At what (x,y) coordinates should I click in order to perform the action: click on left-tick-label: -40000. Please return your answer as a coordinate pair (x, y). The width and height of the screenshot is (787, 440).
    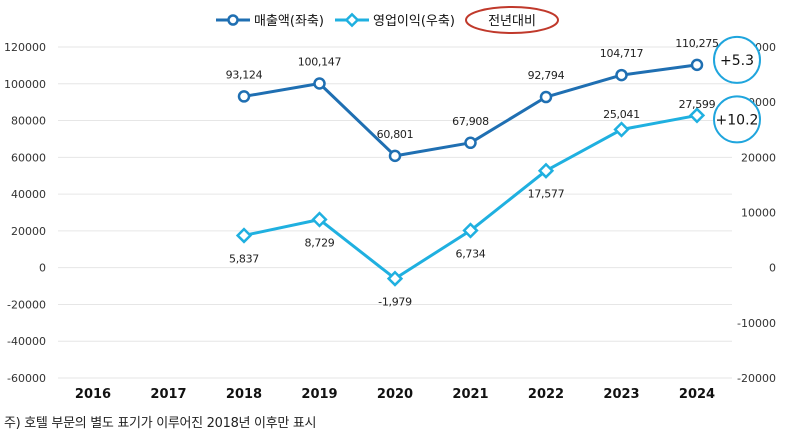
    Looking at the image, I should click on (26, 341).